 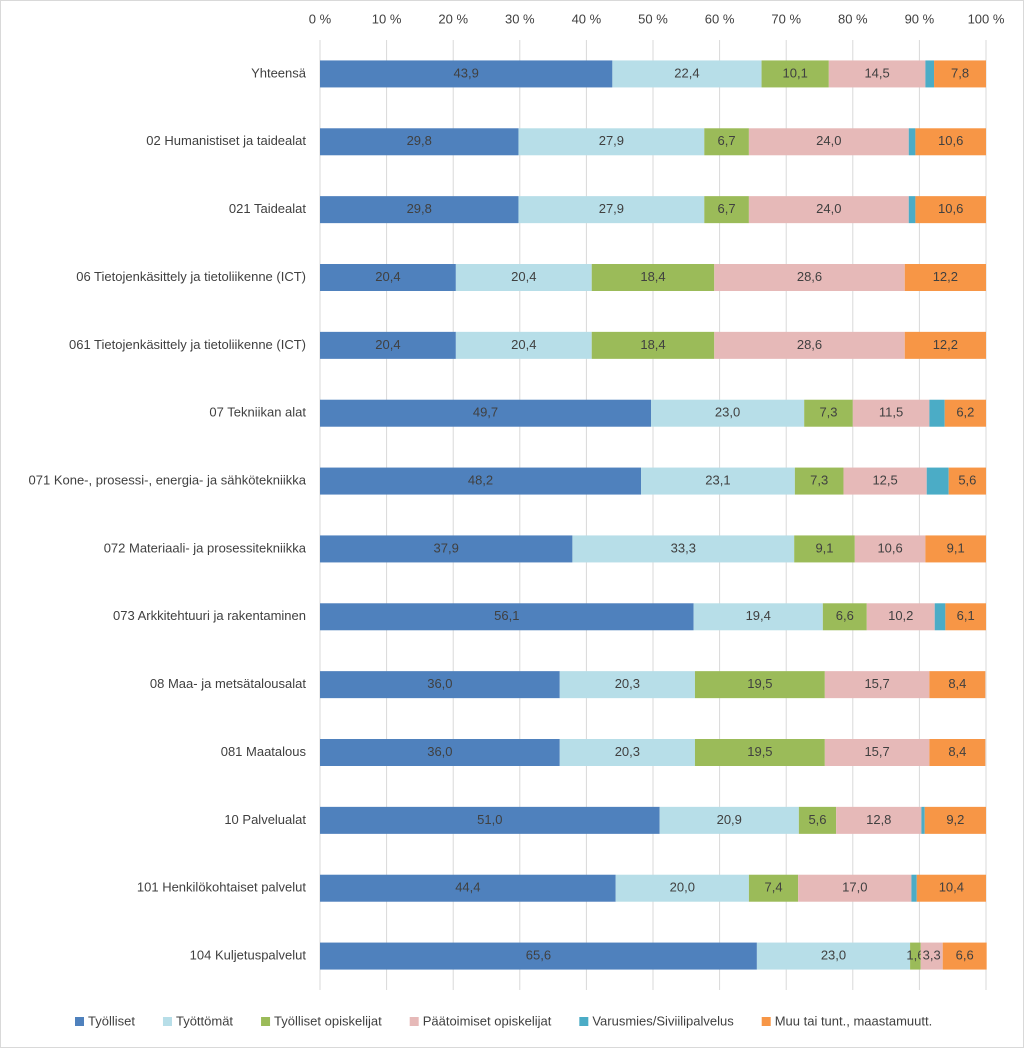 I want to click on x-tick-label: 80 %, so click(x=853, y=18).